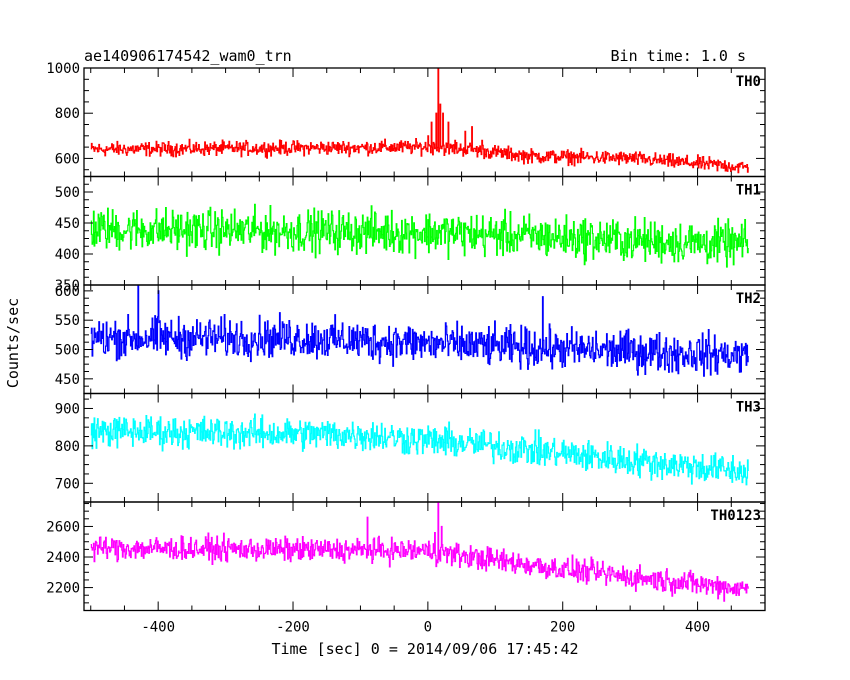 The width and height of the screenshot is (850, 680). Describe the element at coordinates (158, 628) in the screenshot. I see `x-tick-label: -400` at that location.